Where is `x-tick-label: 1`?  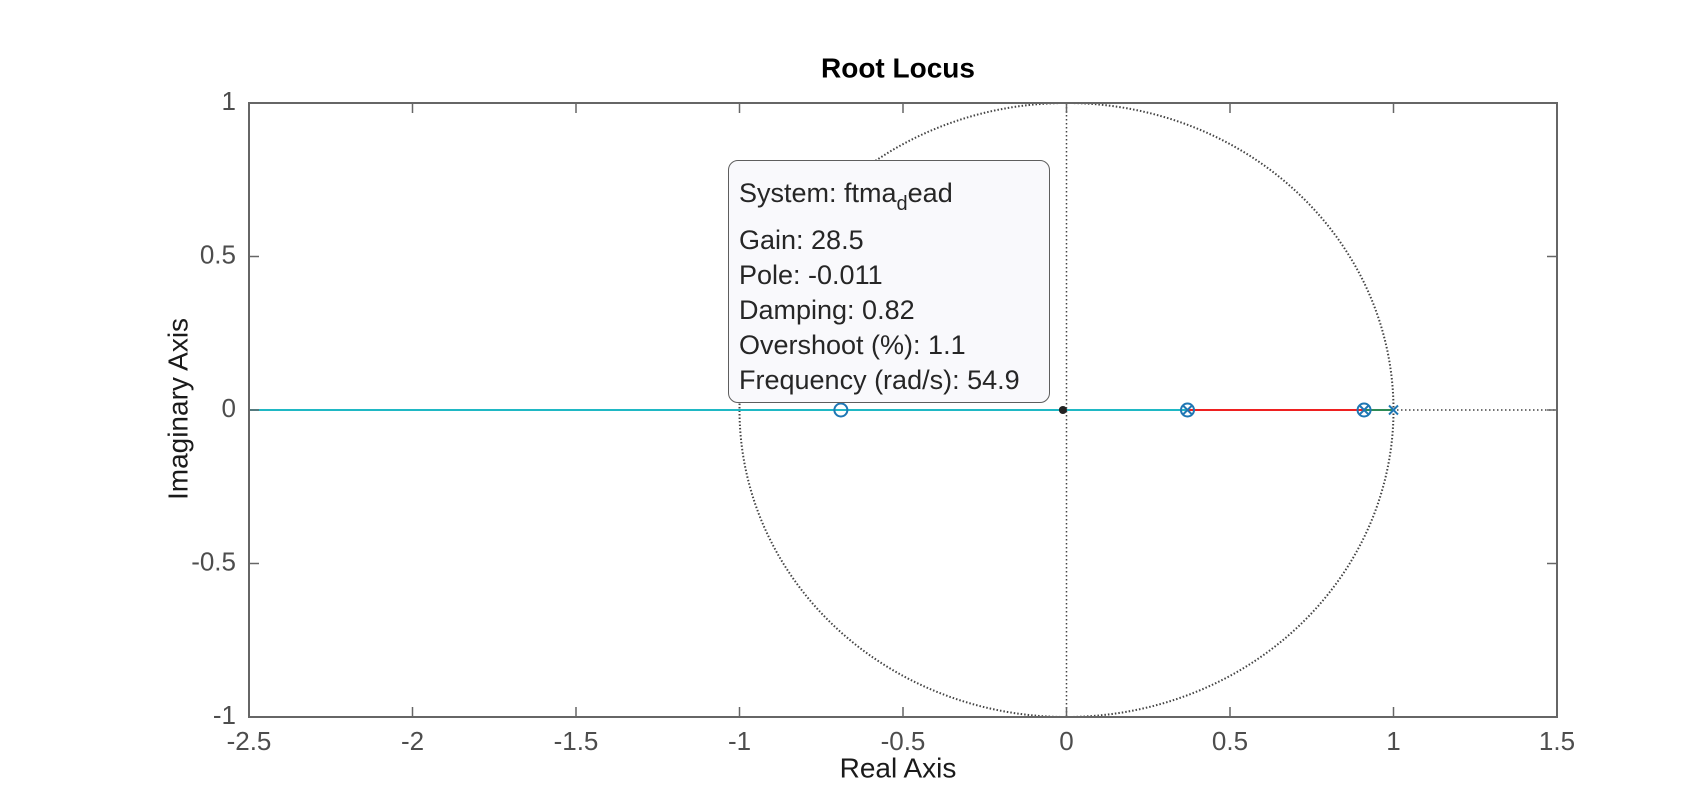
x-tick-label: 1 is located at coordinates (1393, 741).